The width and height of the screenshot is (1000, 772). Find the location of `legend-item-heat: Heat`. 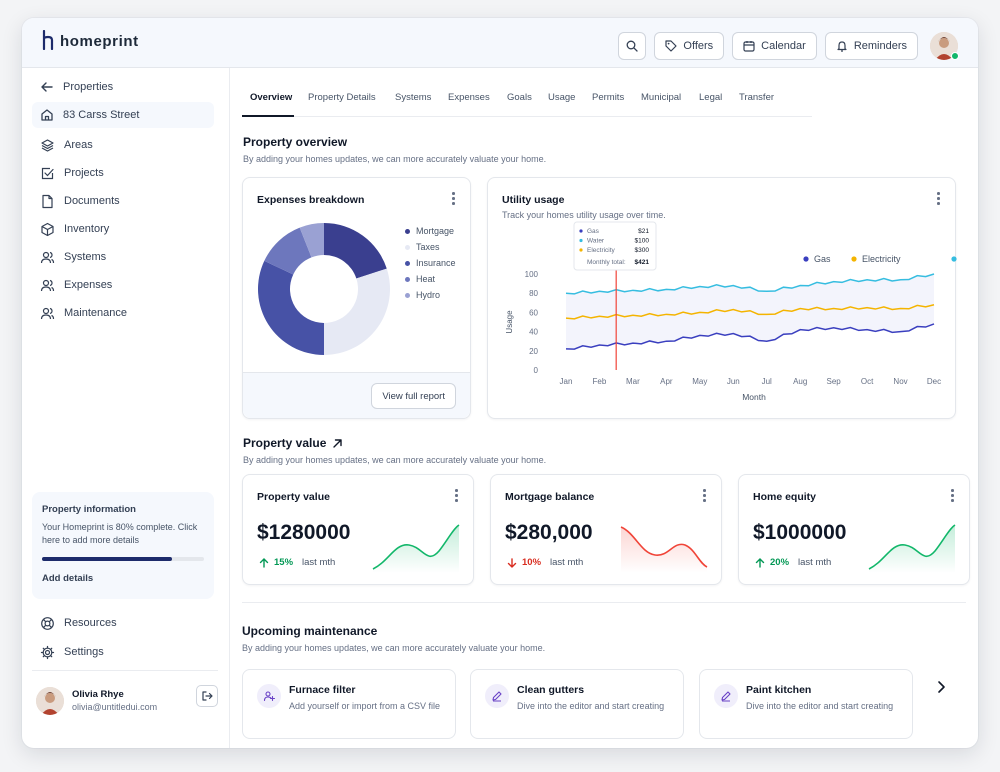

legend-item-heat: Heat is located at coordinates (420, 279).